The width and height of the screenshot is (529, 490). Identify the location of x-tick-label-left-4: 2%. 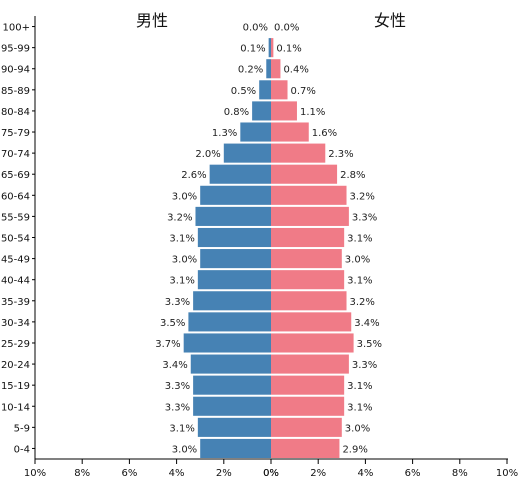
(224, 473).